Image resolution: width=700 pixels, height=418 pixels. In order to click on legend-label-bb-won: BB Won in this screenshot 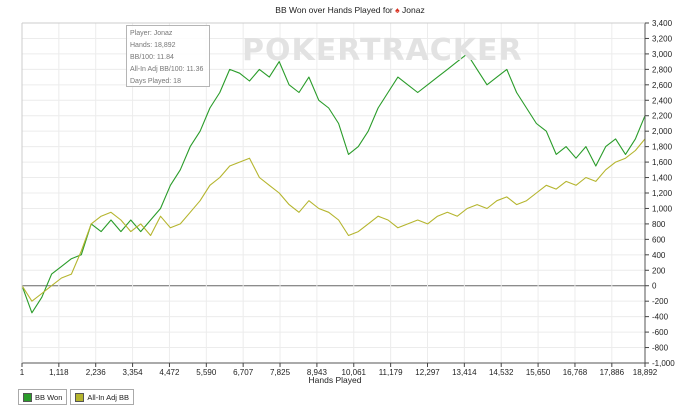, I will do `click(49, 397)`.